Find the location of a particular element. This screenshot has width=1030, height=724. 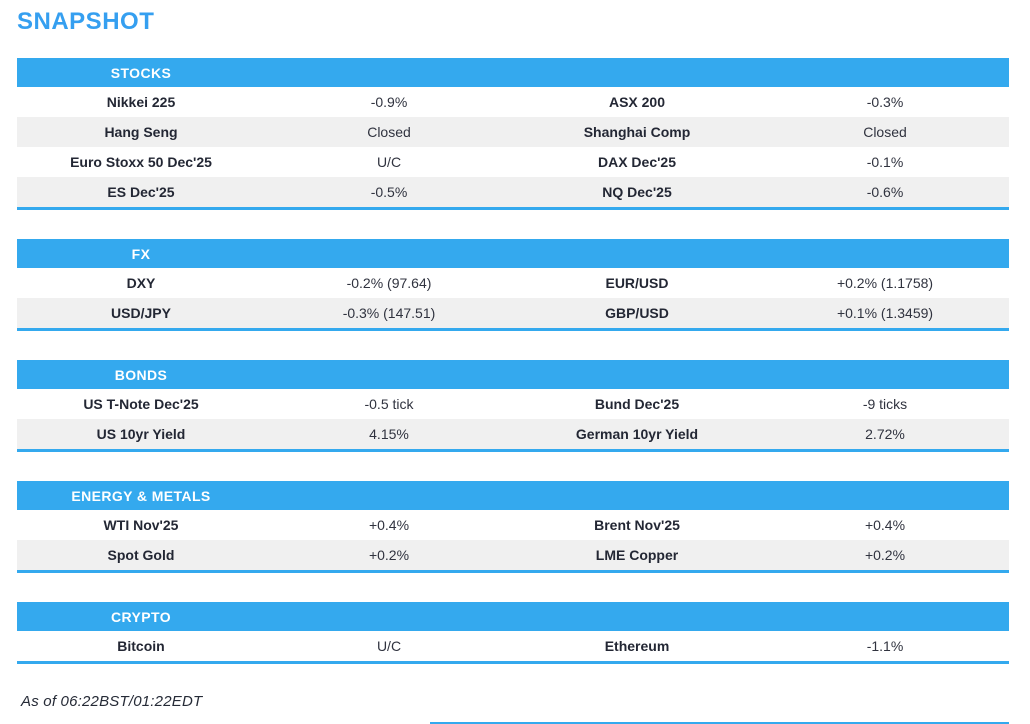

section-header-label: ENERGY & METALS is located at coordinates (141, 495).